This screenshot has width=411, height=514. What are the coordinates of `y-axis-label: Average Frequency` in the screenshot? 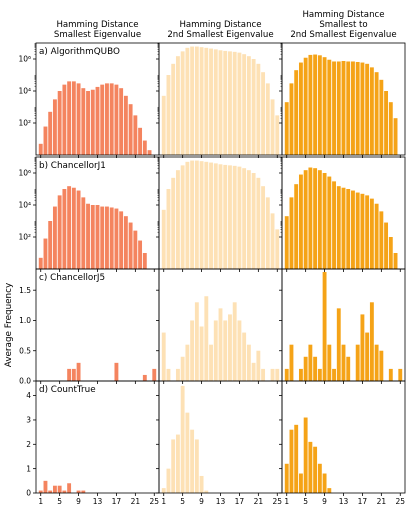 It's located at (9, 325).